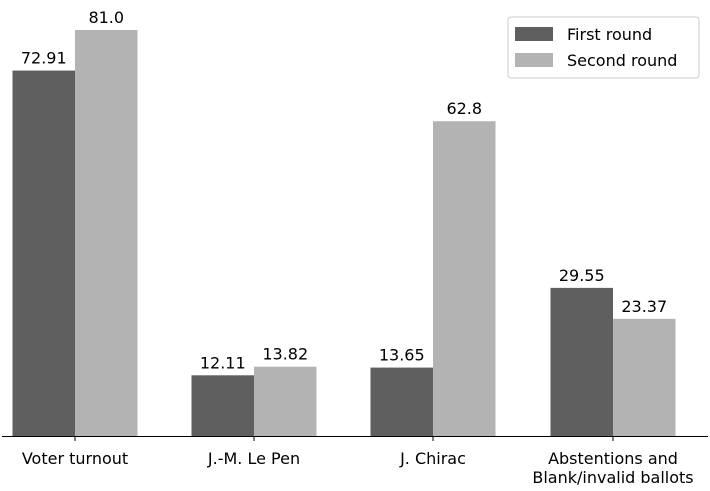 This screenshot has height=491, width=710. Describe the element at coordinates (223, 362) in the screenshot. I see `data-label-first-round-j-m-le-pen: 12.11` at that location.